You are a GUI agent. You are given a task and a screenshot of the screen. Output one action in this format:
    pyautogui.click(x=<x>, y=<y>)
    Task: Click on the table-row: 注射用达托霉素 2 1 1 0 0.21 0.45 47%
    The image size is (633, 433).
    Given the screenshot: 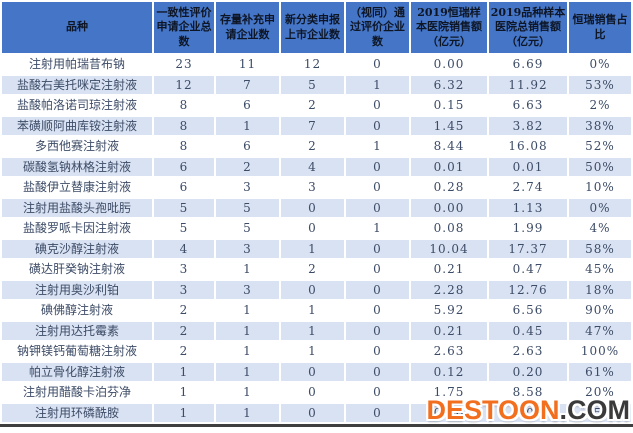 What is the action you would take?
    pyautogui.click(x=316, y=330)
    